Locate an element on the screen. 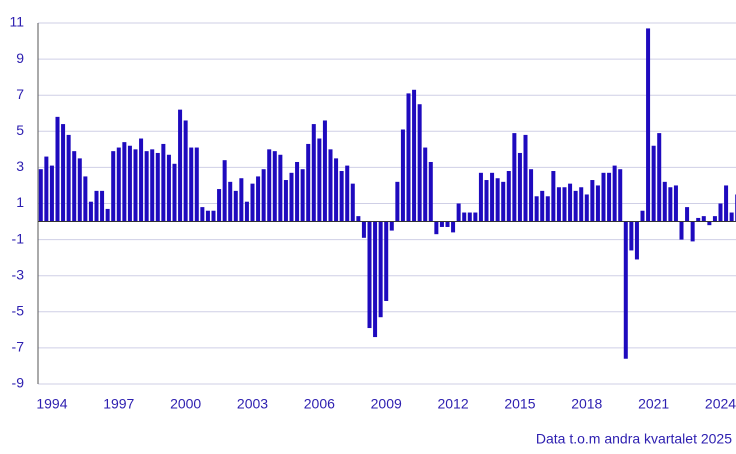 The height and width of the screenshot is (454, 736). x-tick-label: 1997 is located at coordinates (118, 404).